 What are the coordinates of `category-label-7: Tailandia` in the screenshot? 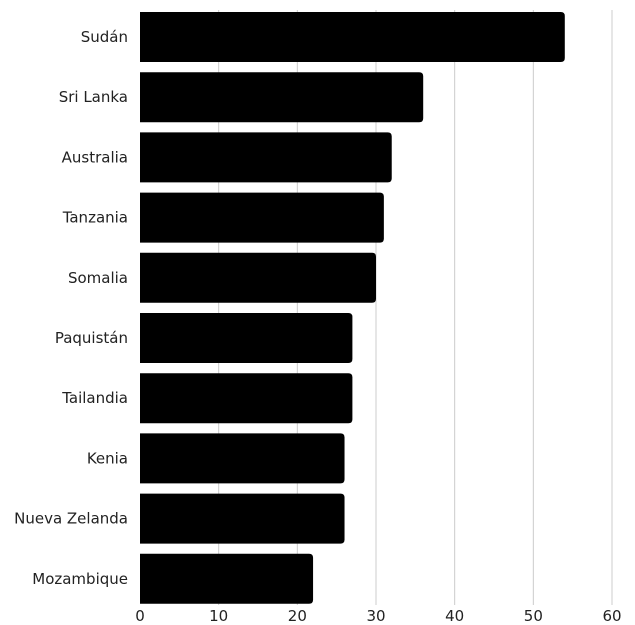 It's located at (94, 398).